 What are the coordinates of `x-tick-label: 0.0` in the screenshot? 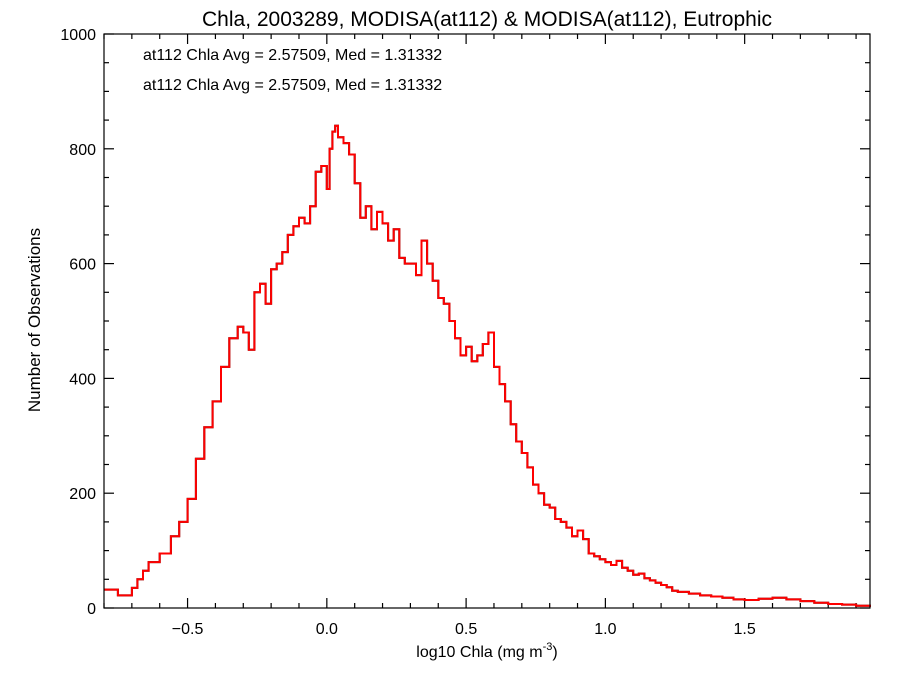 It's located at (327, 629).